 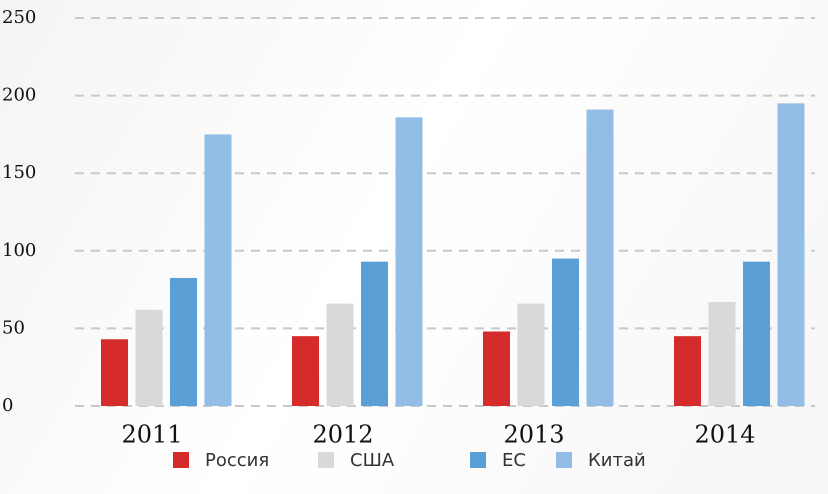 What do you see at coordinates (19, 250) in the screenshot?
I see `y-tick-label: 100` at bounding box center [19, 250].